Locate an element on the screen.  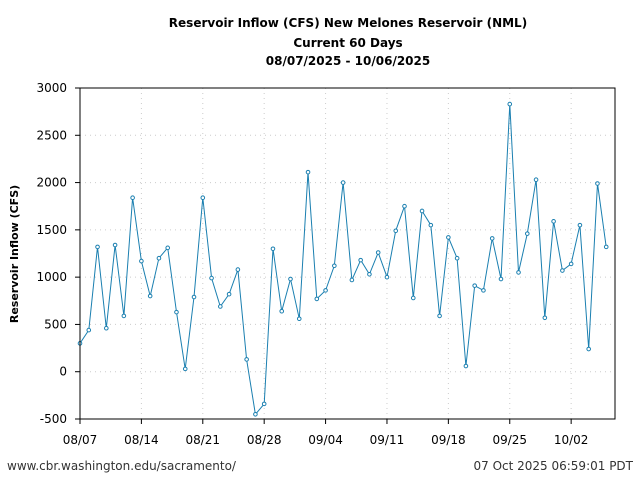
generated-timestamp: 07 Oct 2025 06:59:01 PDT is located at coordinates (553, 466).